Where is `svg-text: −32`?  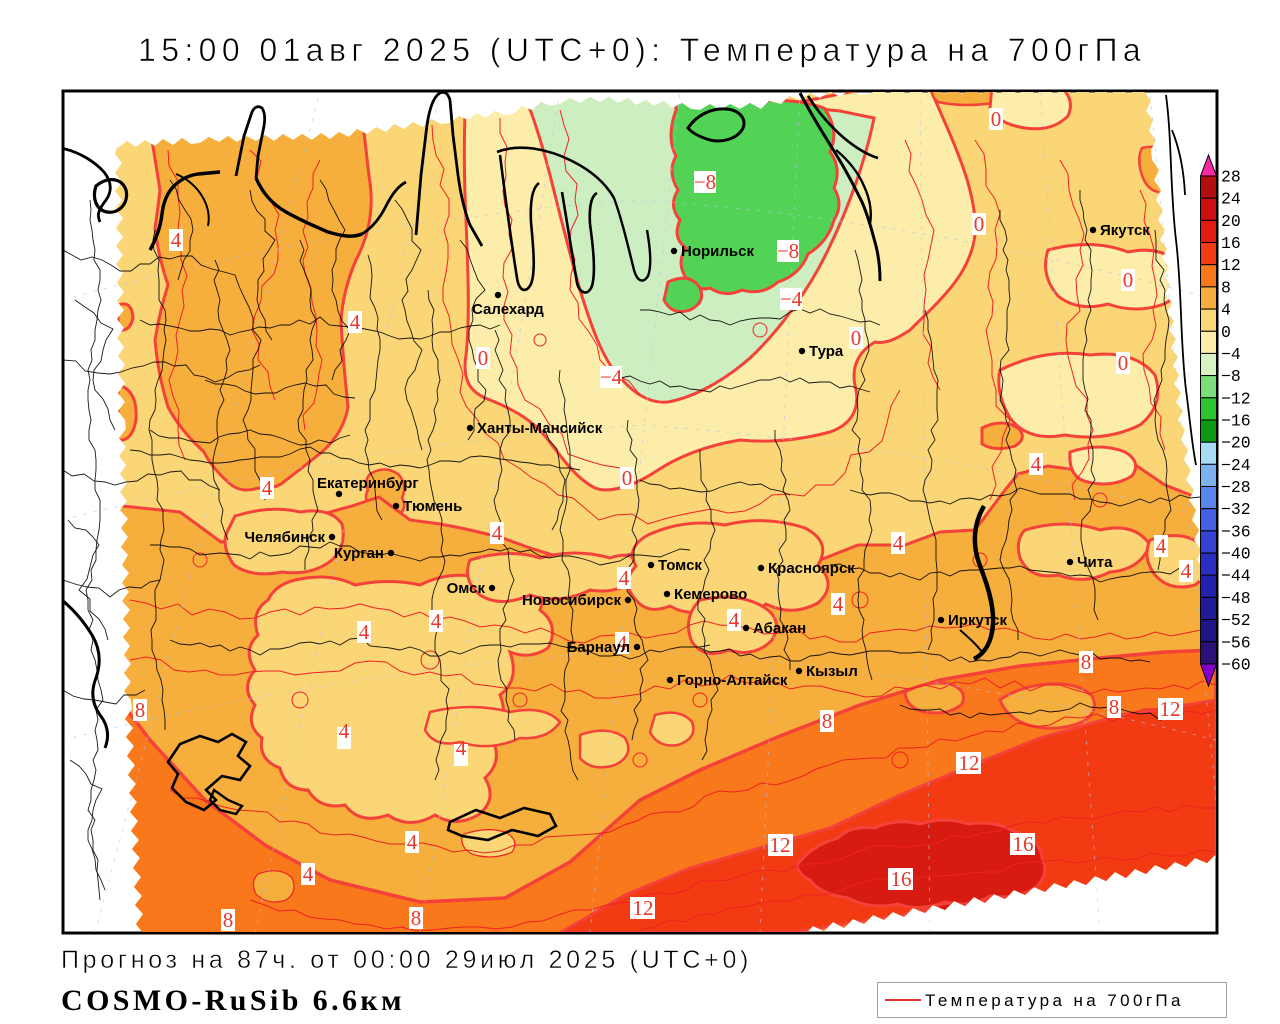 svg-text: −32 is located at coordinates (1236, 509).